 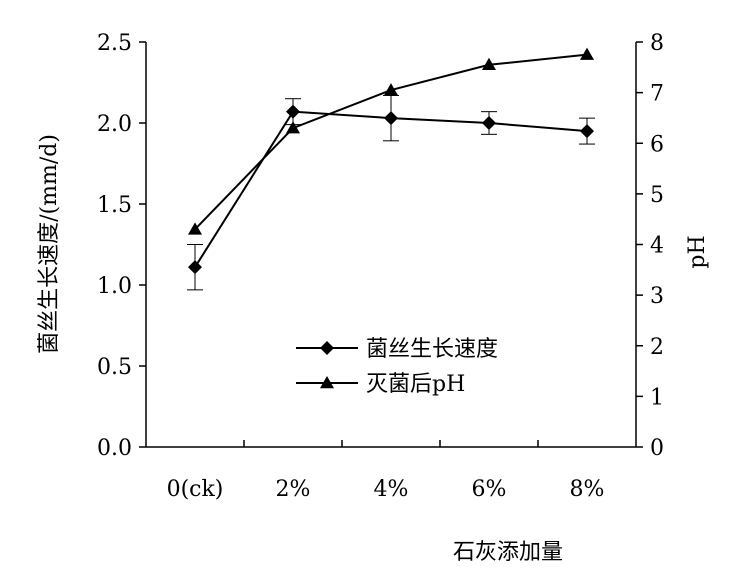 What do you see at coordinates (391, 489) in the screenshot?
I see `x-tick-label: 4%` at bounding box center [391, 489].